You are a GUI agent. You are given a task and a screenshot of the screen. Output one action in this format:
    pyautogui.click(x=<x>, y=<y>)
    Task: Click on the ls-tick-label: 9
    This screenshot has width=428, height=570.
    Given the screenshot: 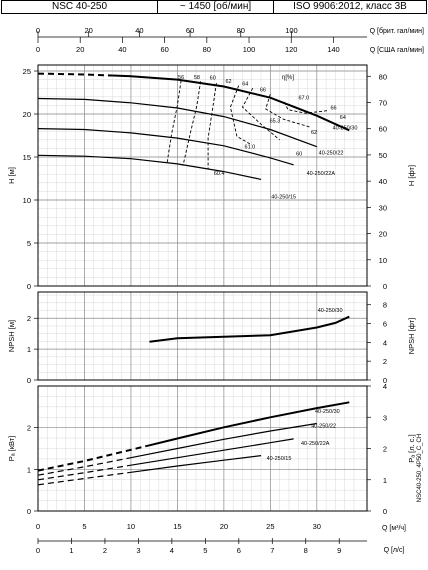 What is the action you would take?
    pyautogui.click(x=339, y=550)
    